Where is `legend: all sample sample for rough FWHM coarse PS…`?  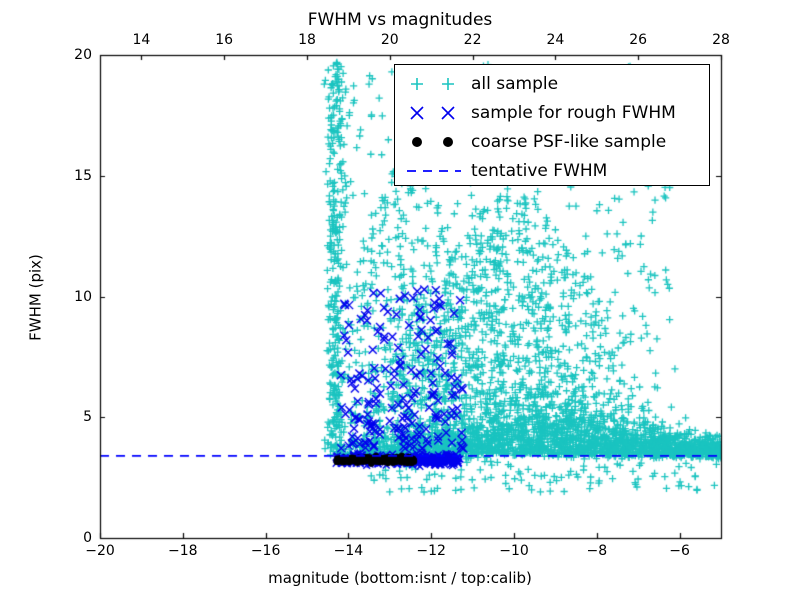
legend: all sample sample for rough FWHM coarse PS… is located at coordinates (552, 125).